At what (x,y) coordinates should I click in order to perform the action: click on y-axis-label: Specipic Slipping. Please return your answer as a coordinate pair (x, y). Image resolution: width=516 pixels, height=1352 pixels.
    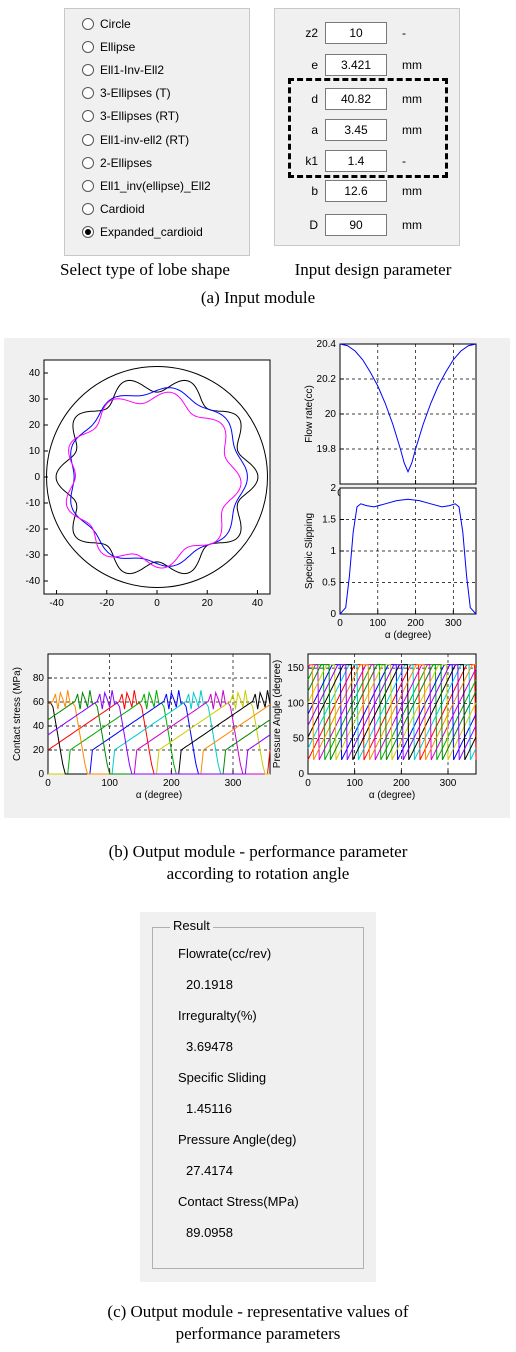
    Looking at the image, I should click on (309, 551).